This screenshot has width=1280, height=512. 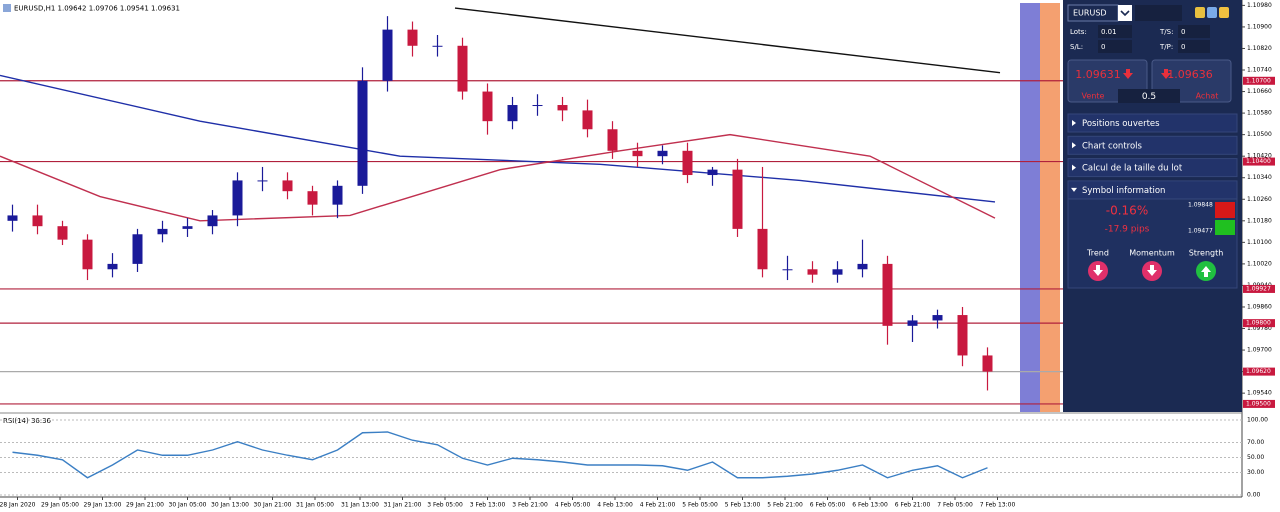 I want to click on lots-input, so click(x=1115, y=31).